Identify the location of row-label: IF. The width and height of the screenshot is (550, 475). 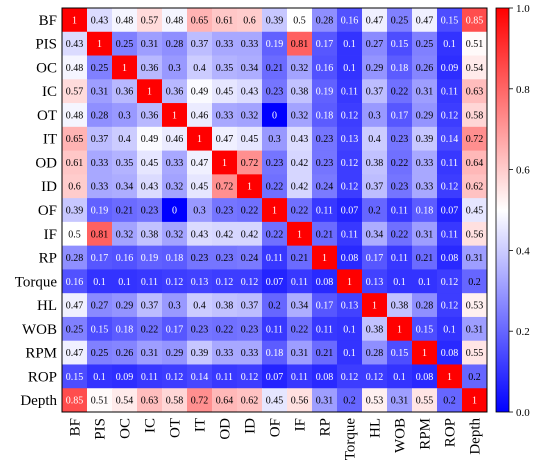
(50, 235).